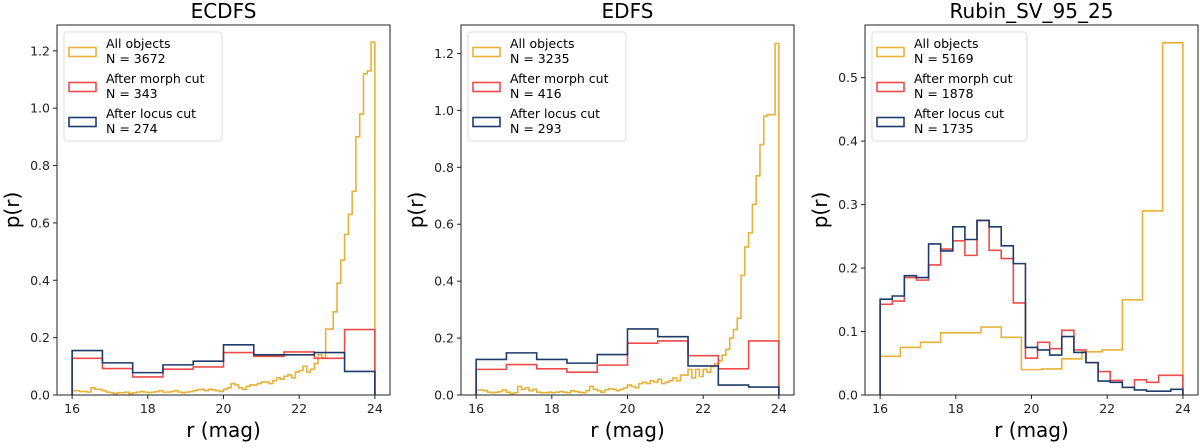  Describe the element at coordinates (848, 331) in the screenshot. I see `y-tick-label: 0.1` at that location.